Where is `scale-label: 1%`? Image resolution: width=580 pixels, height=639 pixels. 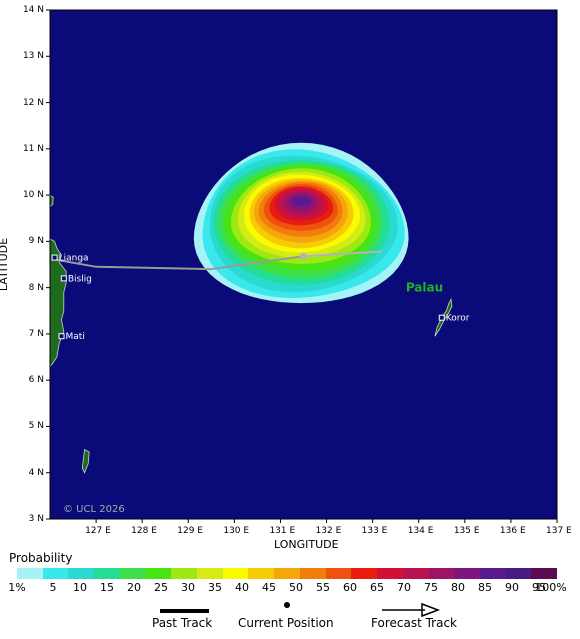 scale-label: 1% is located at coordinates (17, 587).